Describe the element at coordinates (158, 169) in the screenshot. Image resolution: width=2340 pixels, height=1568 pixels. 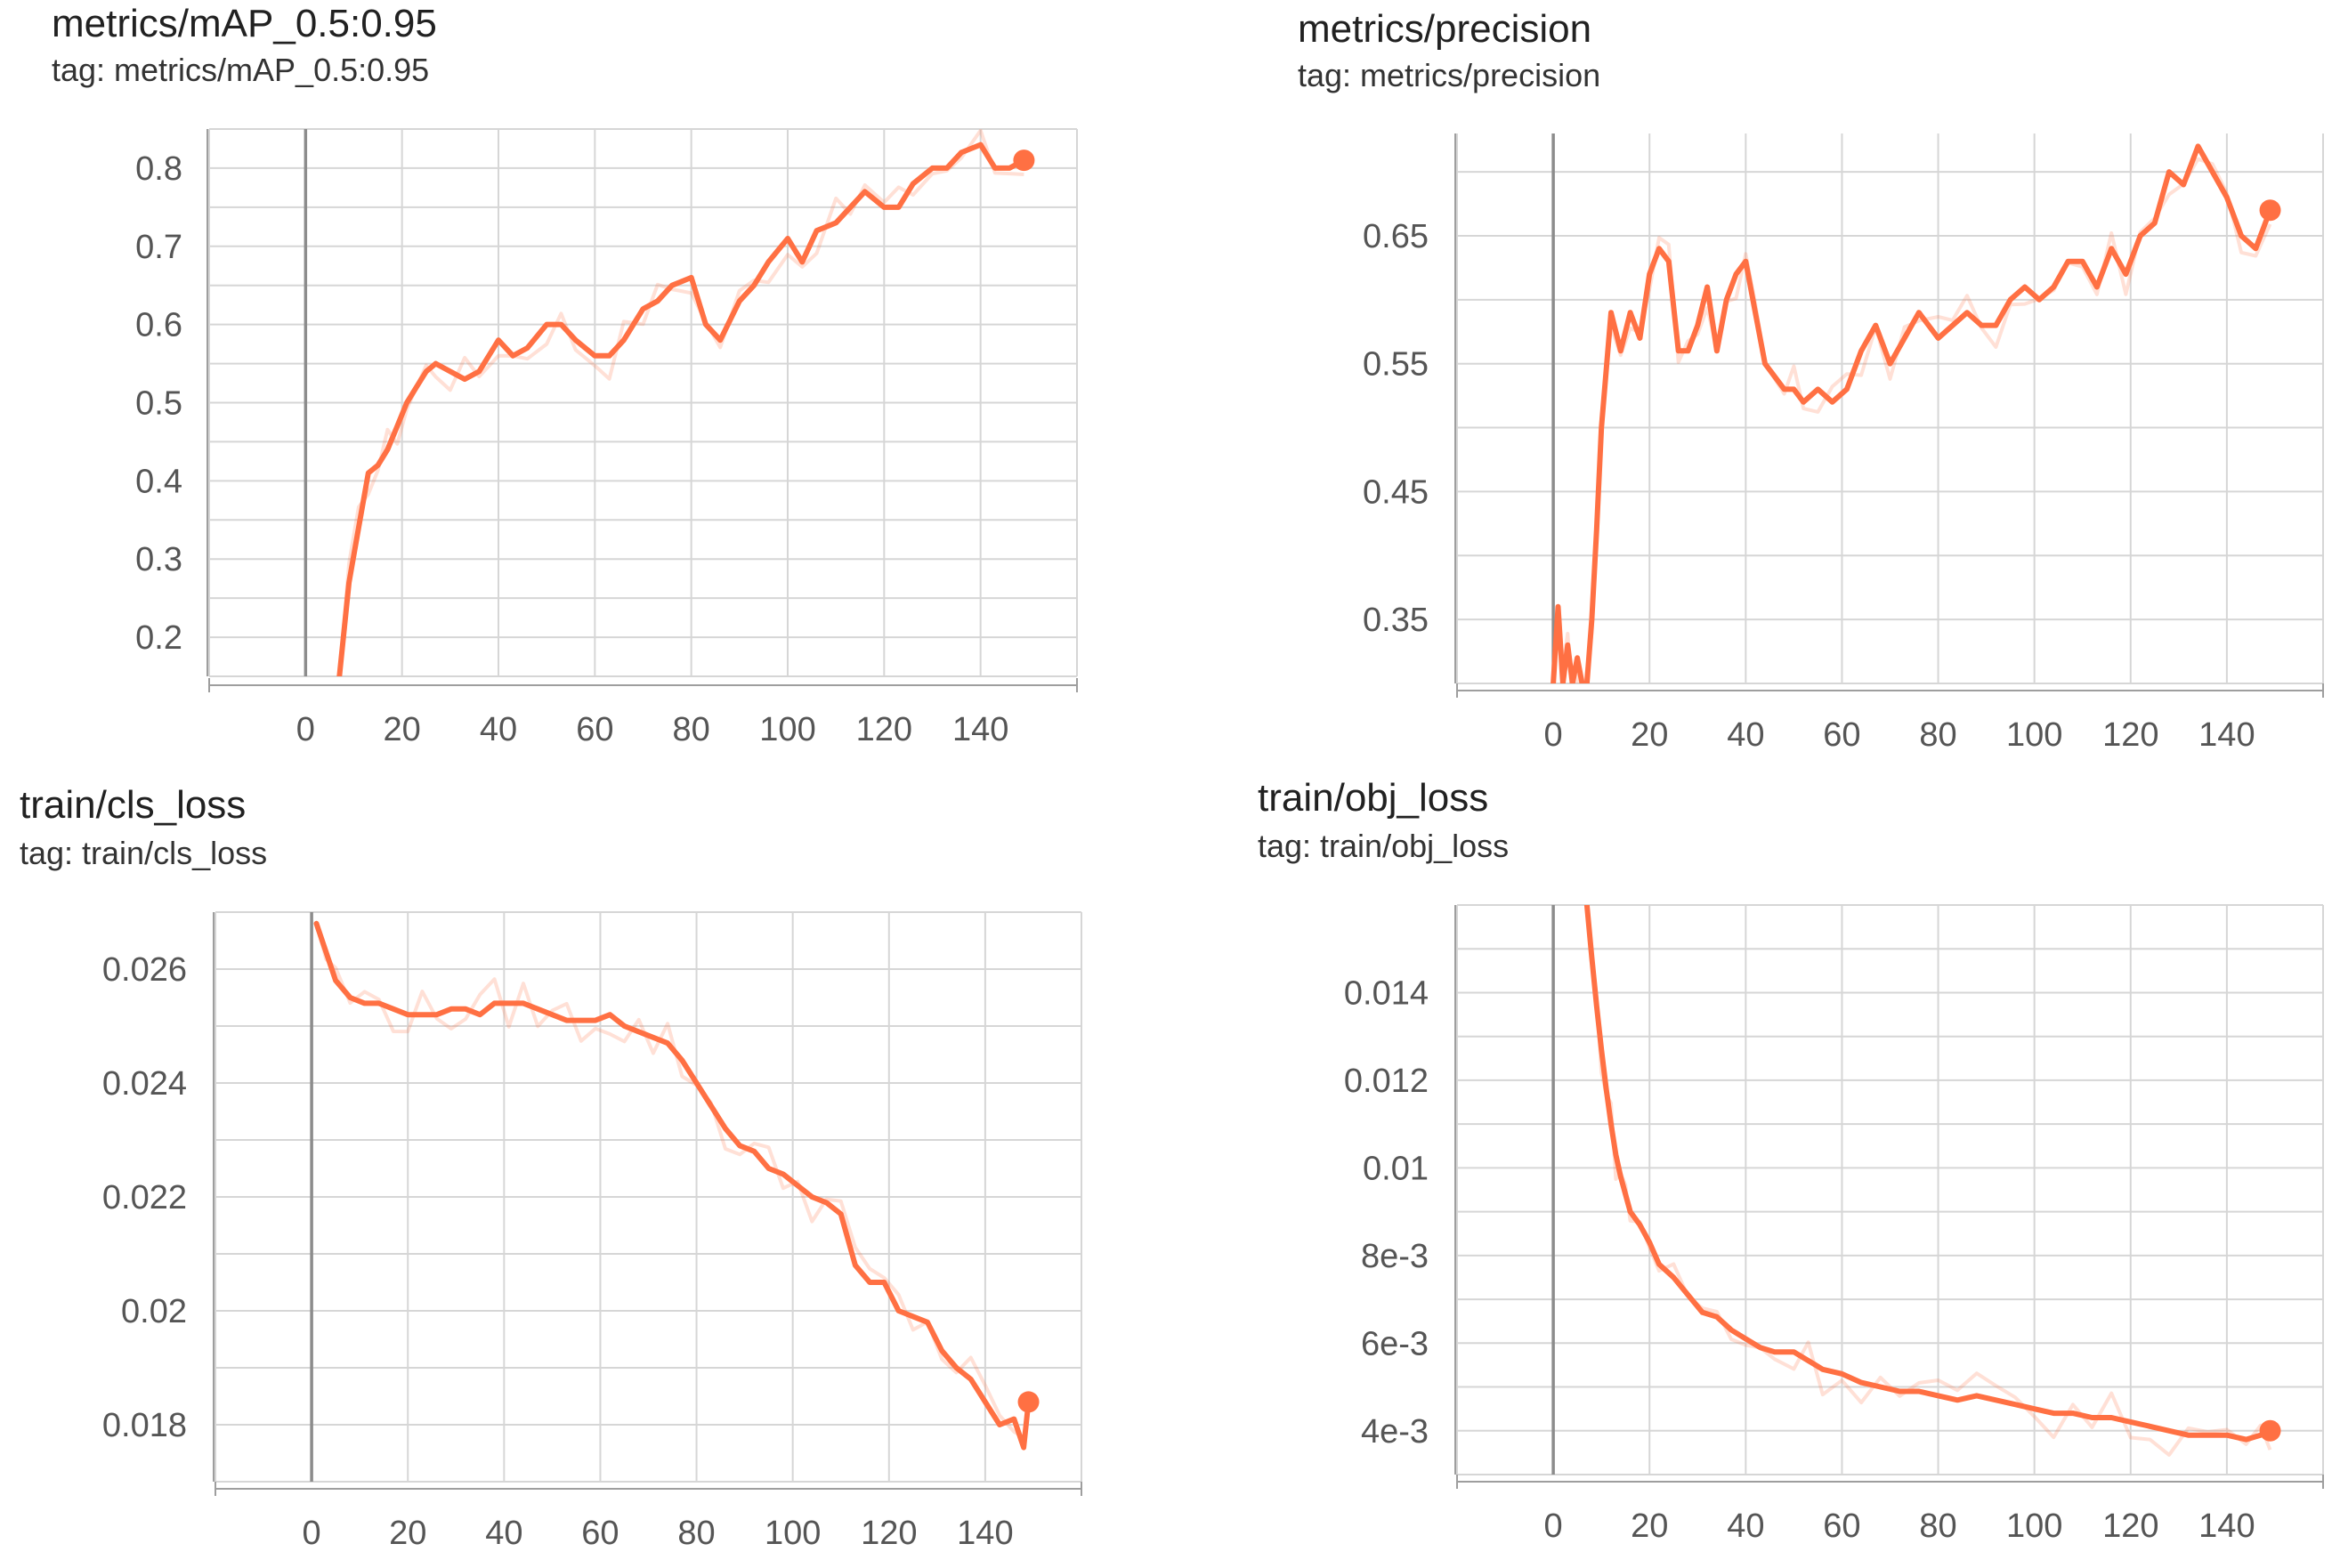
I see `y-tick-label: 0.8` at that location.